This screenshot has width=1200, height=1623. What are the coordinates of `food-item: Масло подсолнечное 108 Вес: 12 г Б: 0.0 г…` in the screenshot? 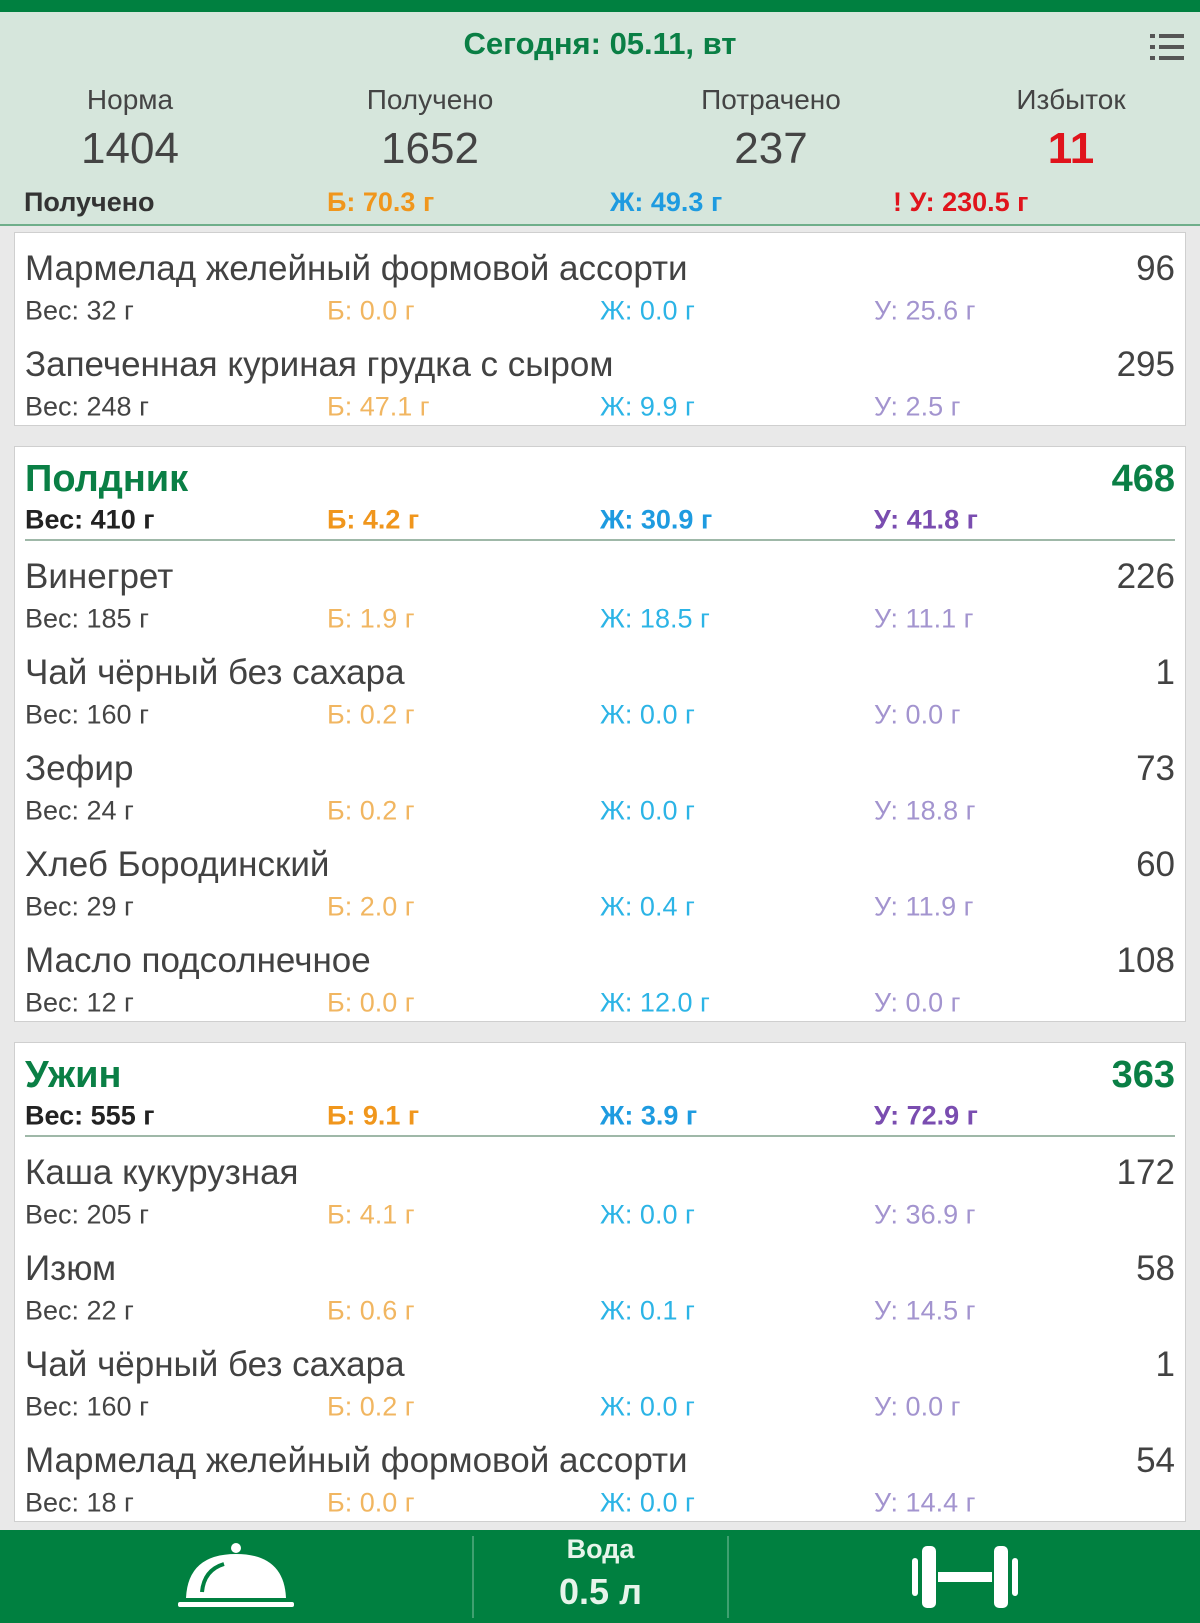 It's located at (600, 973).